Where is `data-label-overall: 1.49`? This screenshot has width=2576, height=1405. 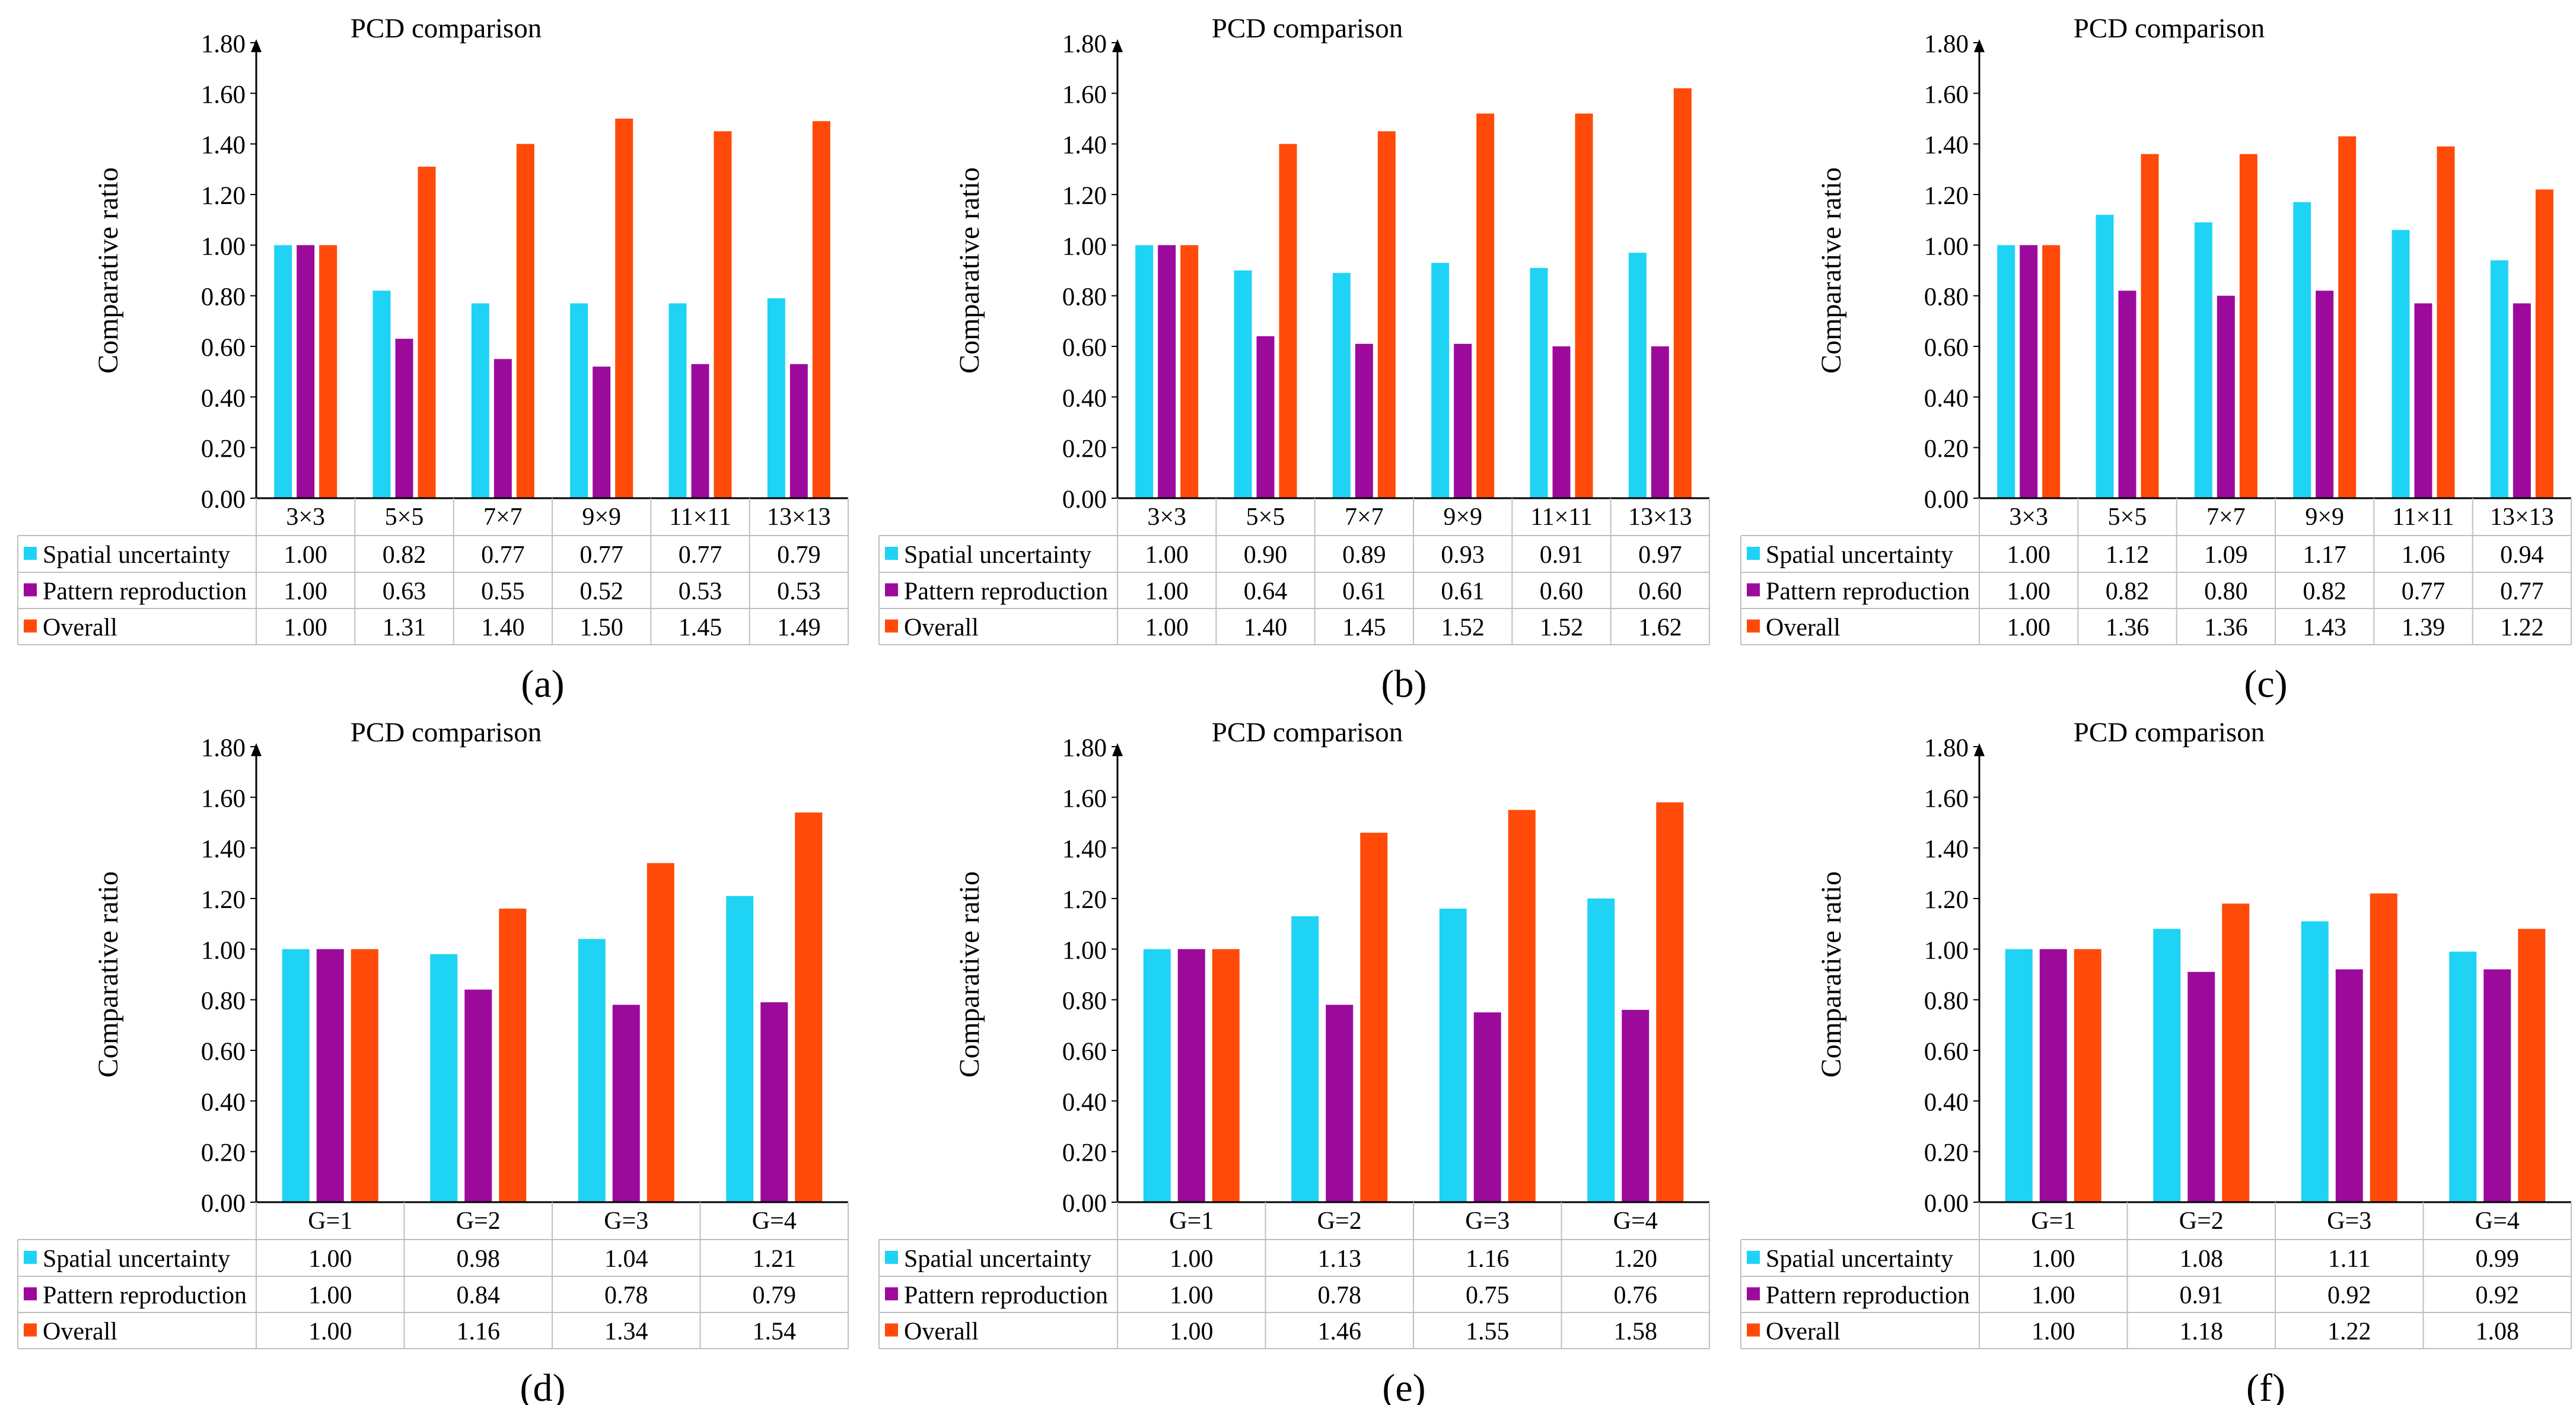
data-label-overall: 1.49 is located at coordinates (799, 628).